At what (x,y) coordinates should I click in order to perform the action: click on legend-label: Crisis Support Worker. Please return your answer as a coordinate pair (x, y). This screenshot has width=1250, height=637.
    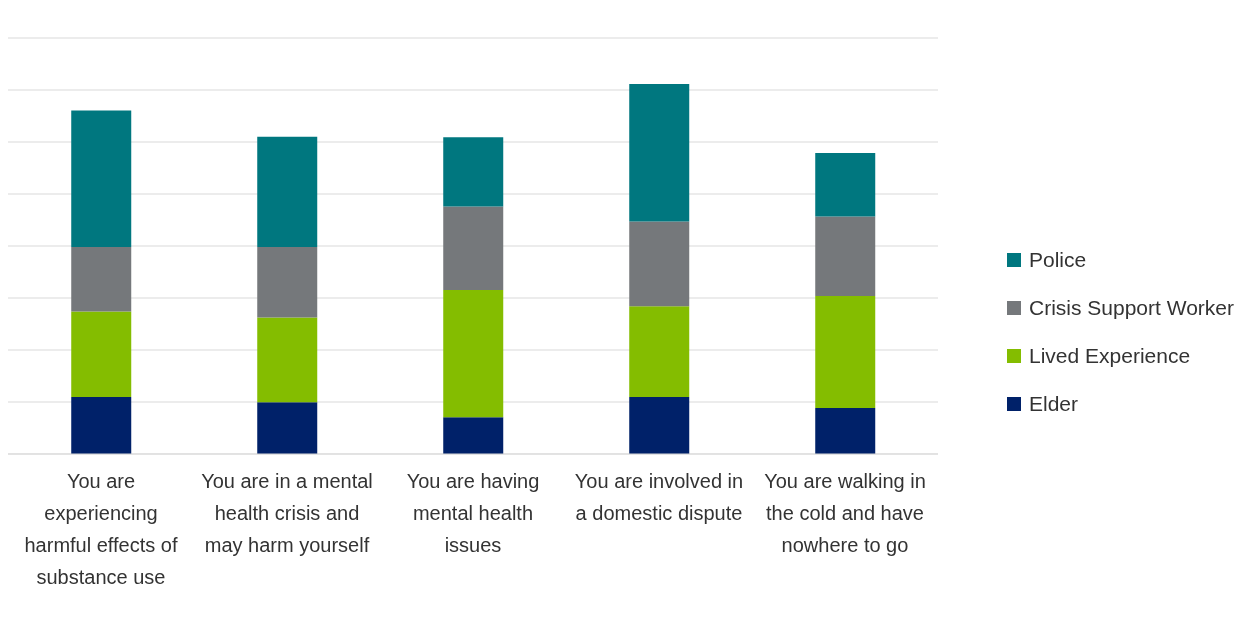
    Looking at the image, I should click on (1131, 308).